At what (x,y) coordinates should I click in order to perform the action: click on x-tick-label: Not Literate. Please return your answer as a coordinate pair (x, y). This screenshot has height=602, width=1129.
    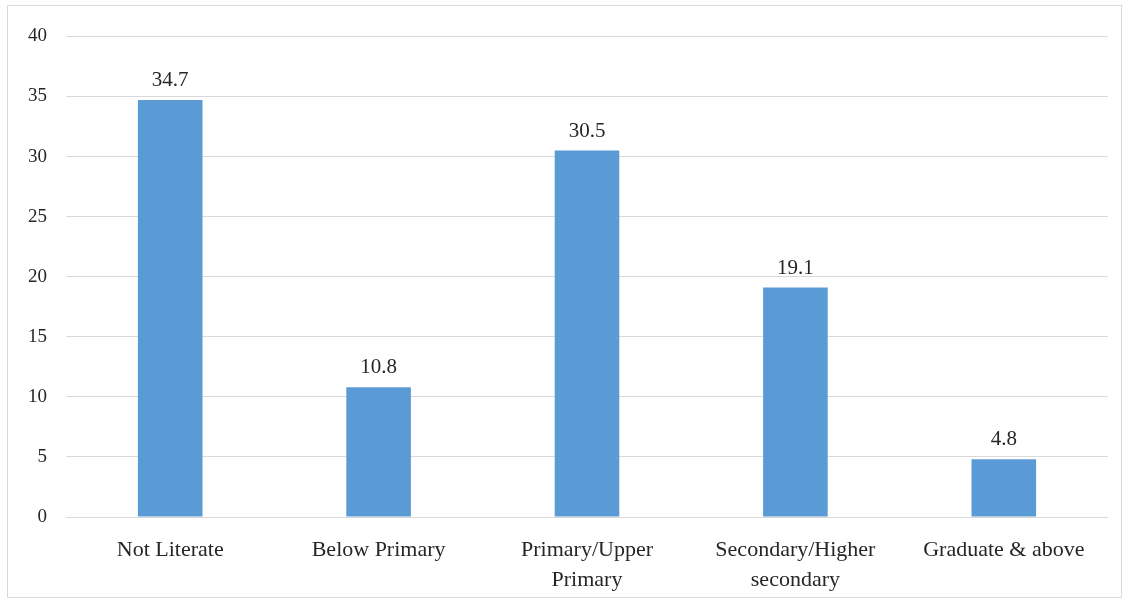
    Looking at the image, I should click on (170, 548).